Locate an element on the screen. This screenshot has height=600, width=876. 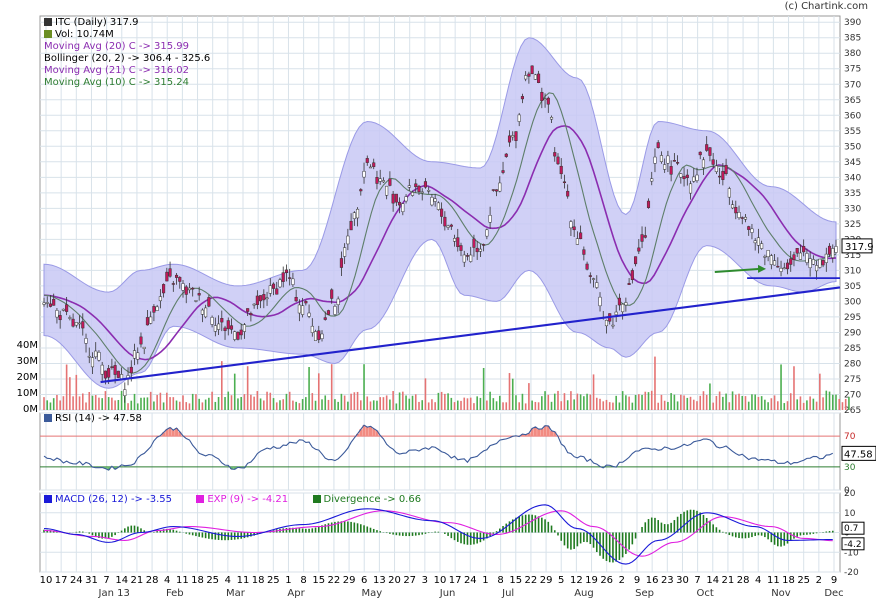
x-tick-label: 3 is located at coordinates (425, 580).